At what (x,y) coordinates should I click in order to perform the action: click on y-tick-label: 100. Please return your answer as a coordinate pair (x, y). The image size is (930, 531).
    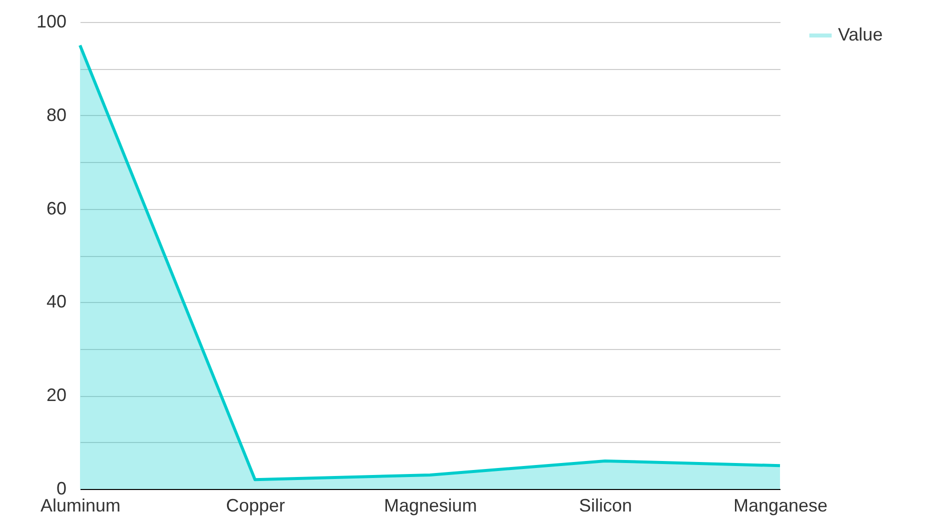
    Looking at the image, I should click on (51, 22).